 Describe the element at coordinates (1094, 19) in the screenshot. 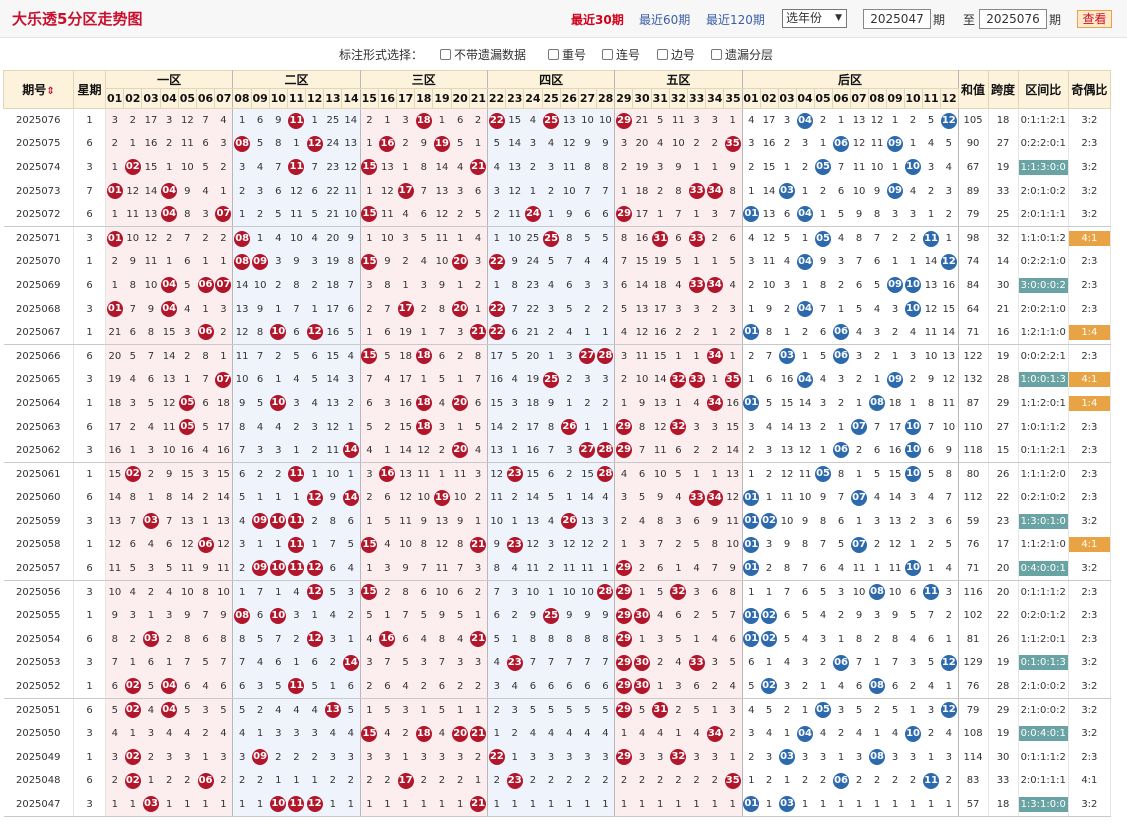

I see `query-button: 查看` at that location.